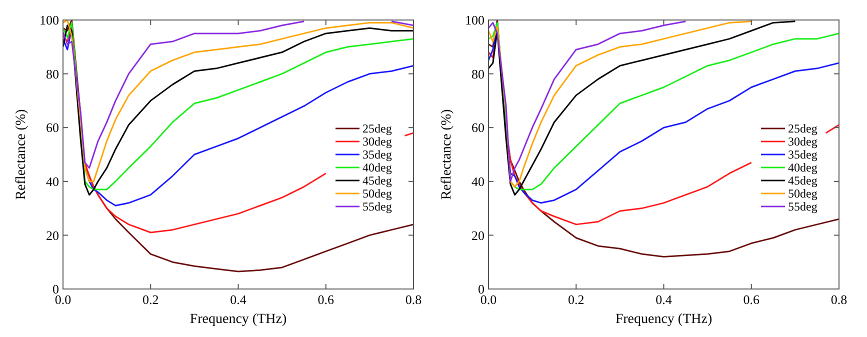 This screenshot has width=867, height=337. Describe the element at coordinates (587, 101) in the screenshot. I see `line-series` at that location.